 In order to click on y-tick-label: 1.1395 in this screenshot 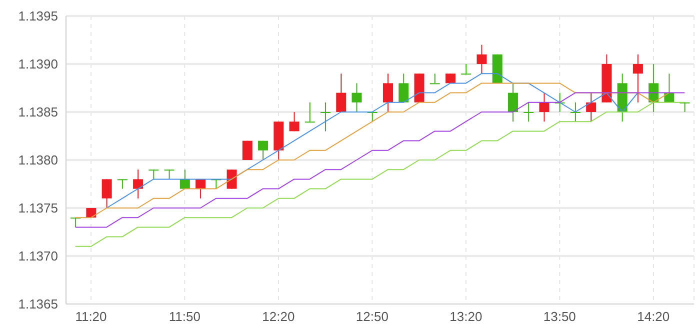, I will do `click(38, 16)`.